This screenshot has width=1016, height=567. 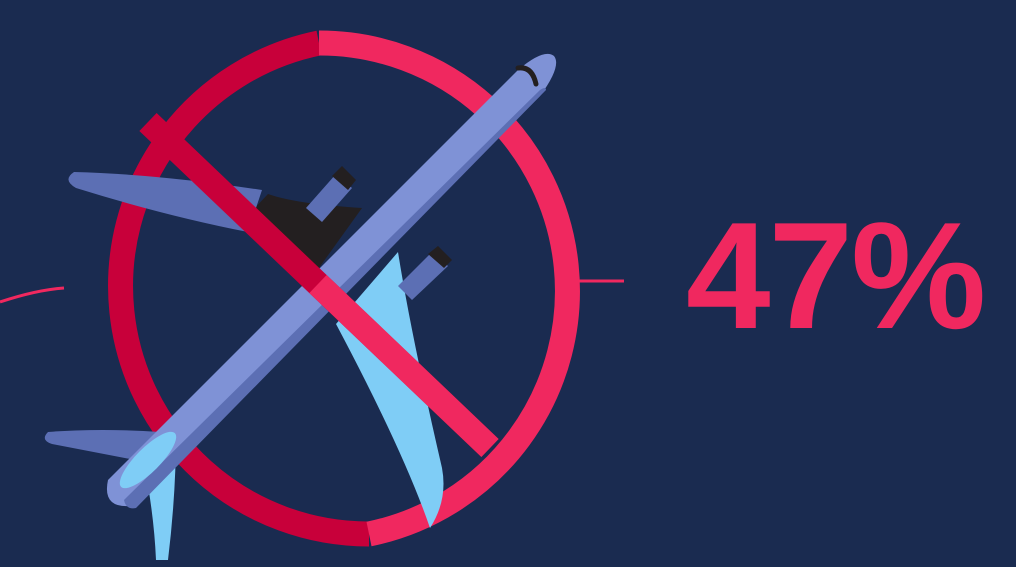 I want to click on airplane-left-wing-shadow, so click(x=300, y=233).